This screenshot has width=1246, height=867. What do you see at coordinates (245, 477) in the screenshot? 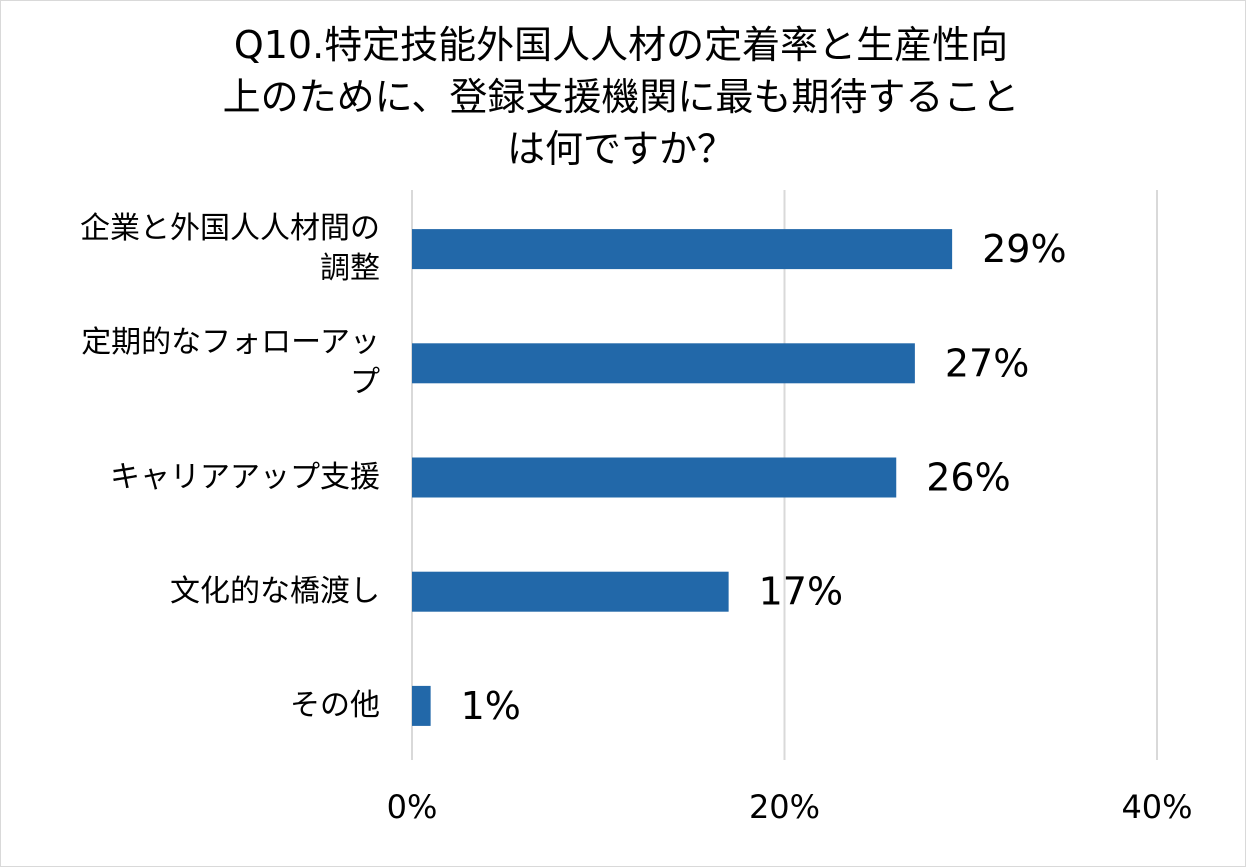
I see `category-label-line: キャリアアップ支援` at bounding box center [245, 477].